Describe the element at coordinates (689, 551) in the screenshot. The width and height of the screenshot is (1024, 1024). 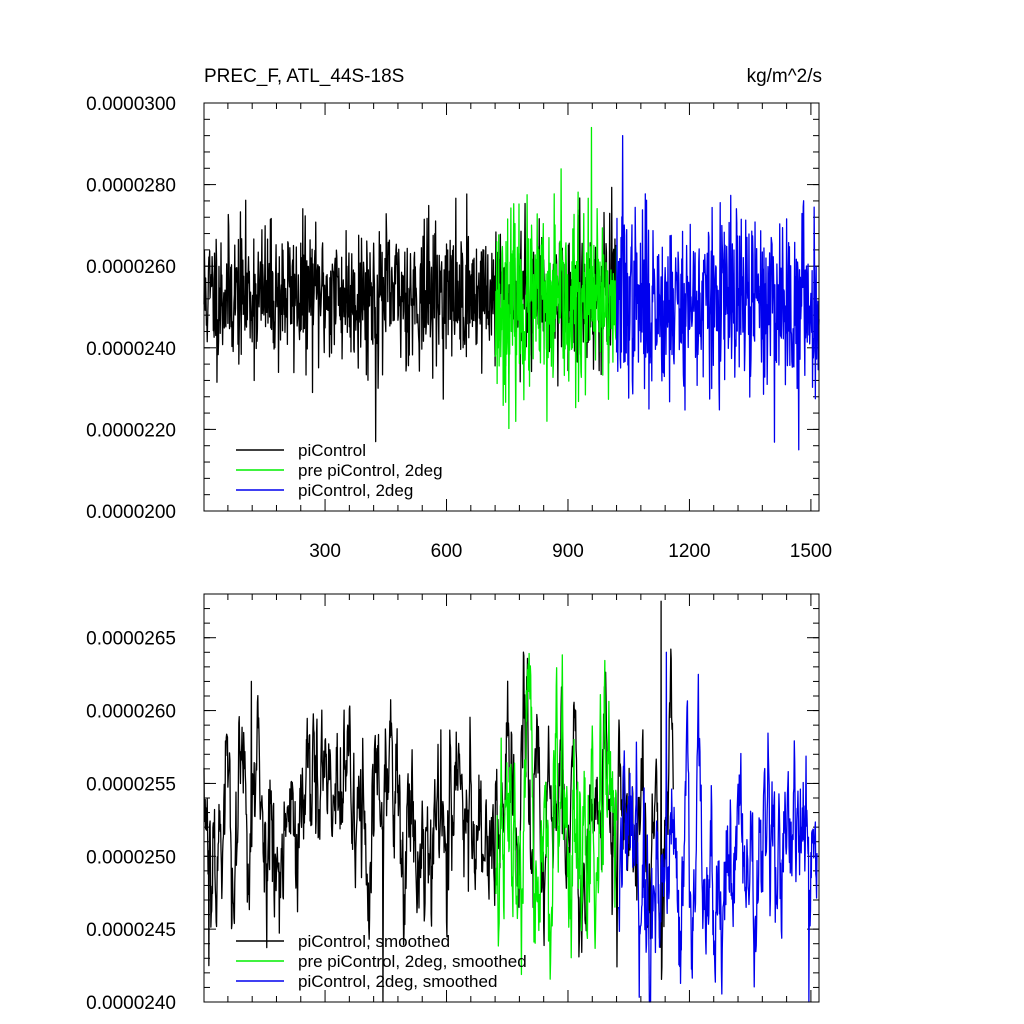
I see `x-tick-label: 1200` at that location.